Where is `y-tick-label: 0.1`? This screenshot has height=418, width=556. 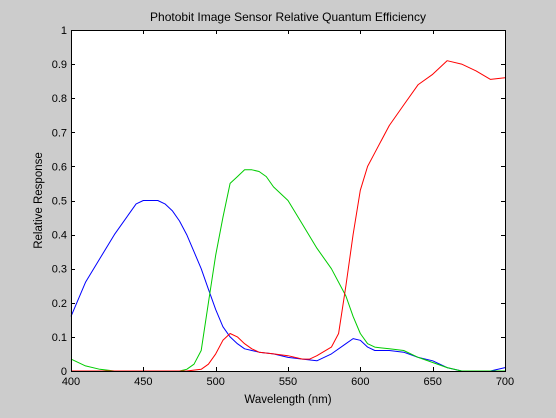
y-tick-label: 0.1 is located at coordinates (59, 338).